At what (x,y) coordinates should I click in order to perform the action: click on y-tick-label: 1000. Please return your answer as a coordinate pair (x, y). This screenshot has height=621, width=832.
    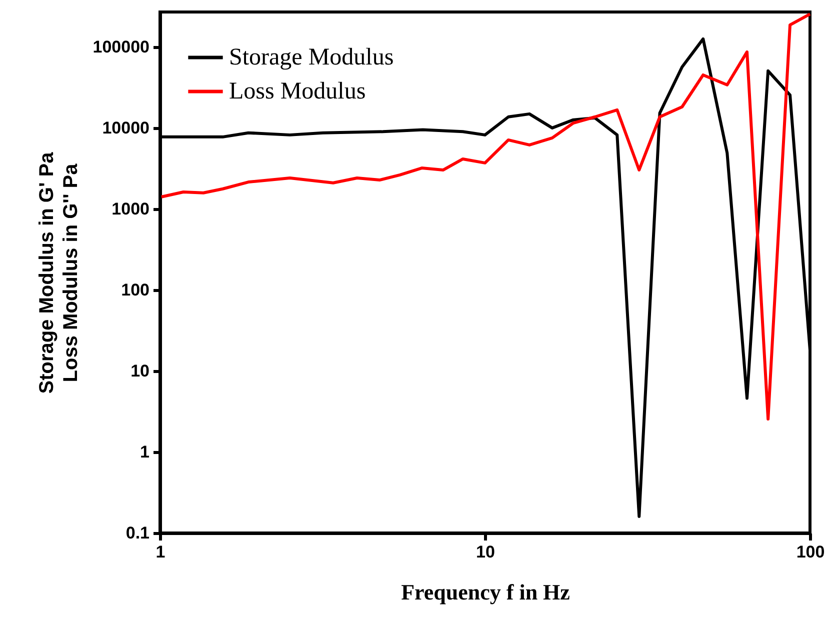
    Looking at the image, I should click on (131, 208).